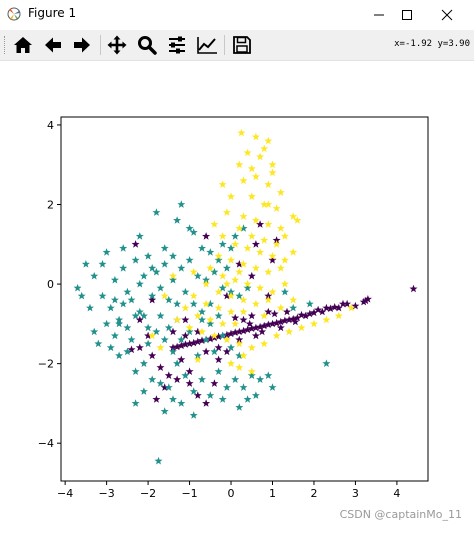 The image size is (474, 533). I want to click on title-bar: Figure 1, so click(237, 15).